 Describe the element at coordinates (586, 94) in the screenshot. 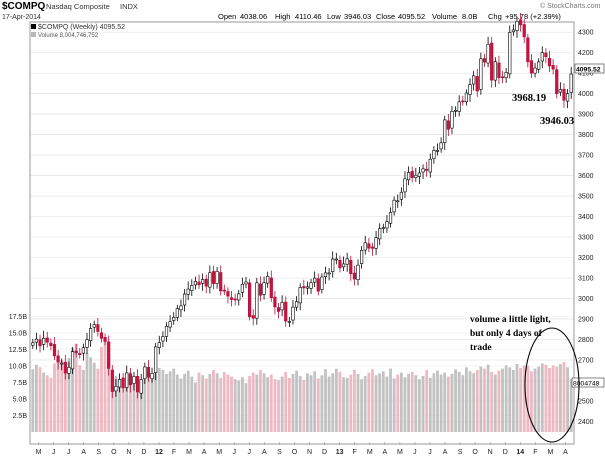

I see `price-tick-label: 4000` at that location.